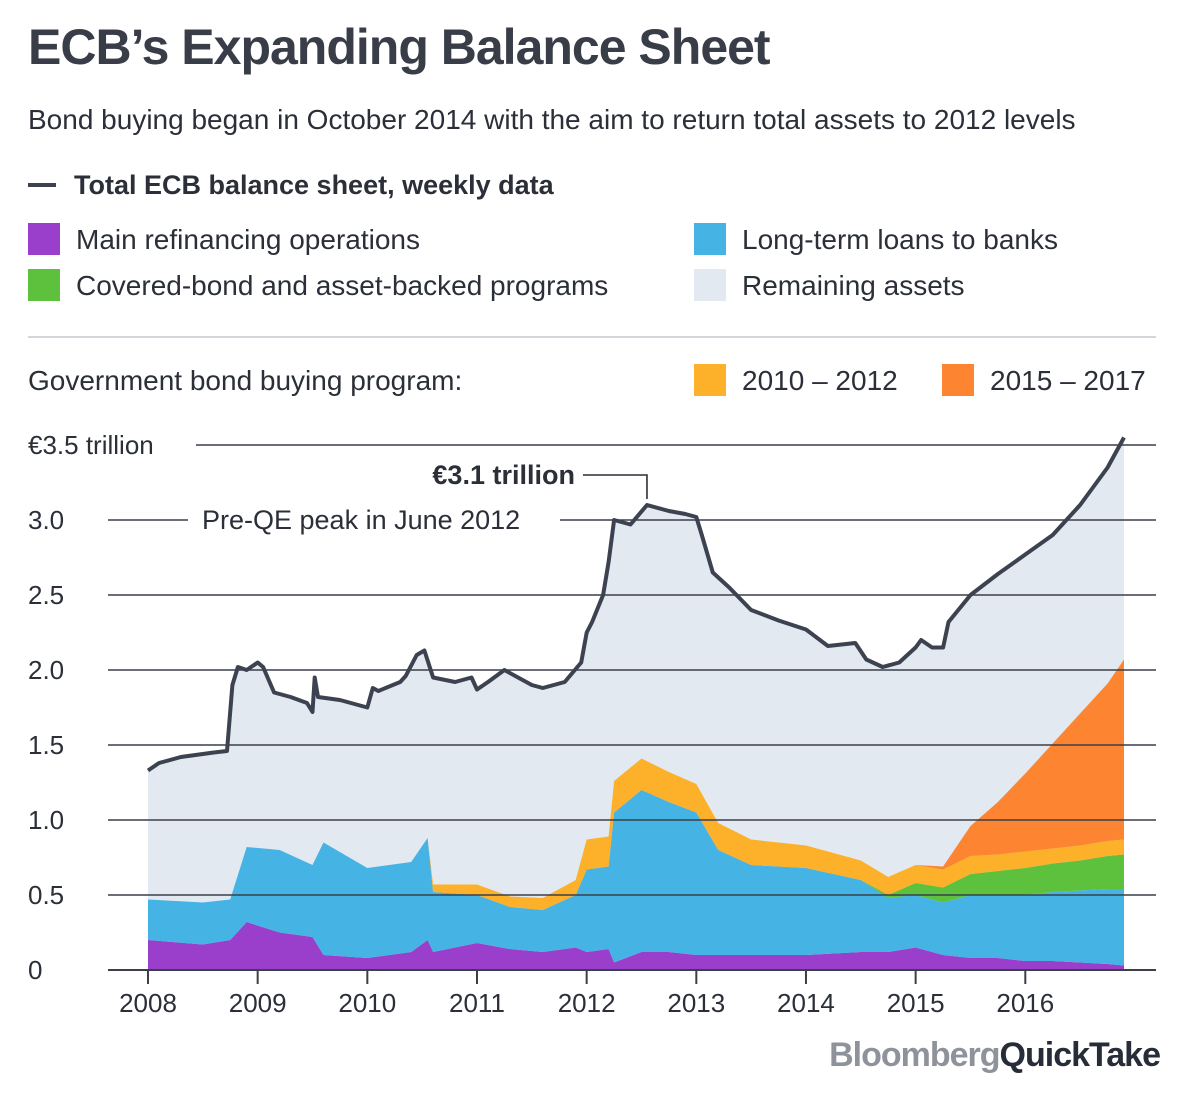 The height and width of the screenshot is (1102, 1200). What do you see at coordinates (91, 445) in the screenshot?
I see `y-tick-label: €3.5 trillion` at bounding box center [91, 445].